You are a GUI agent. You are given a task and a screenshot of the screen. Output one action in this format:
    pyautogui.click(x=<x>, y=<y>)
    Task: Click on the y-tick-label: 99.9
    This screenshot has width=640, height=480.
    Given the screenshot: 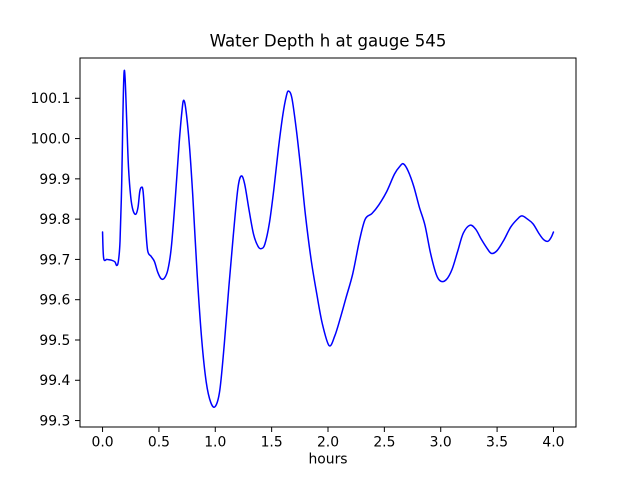 What is the action you would take?
    pyautogui.click(x=54, y=180)
    